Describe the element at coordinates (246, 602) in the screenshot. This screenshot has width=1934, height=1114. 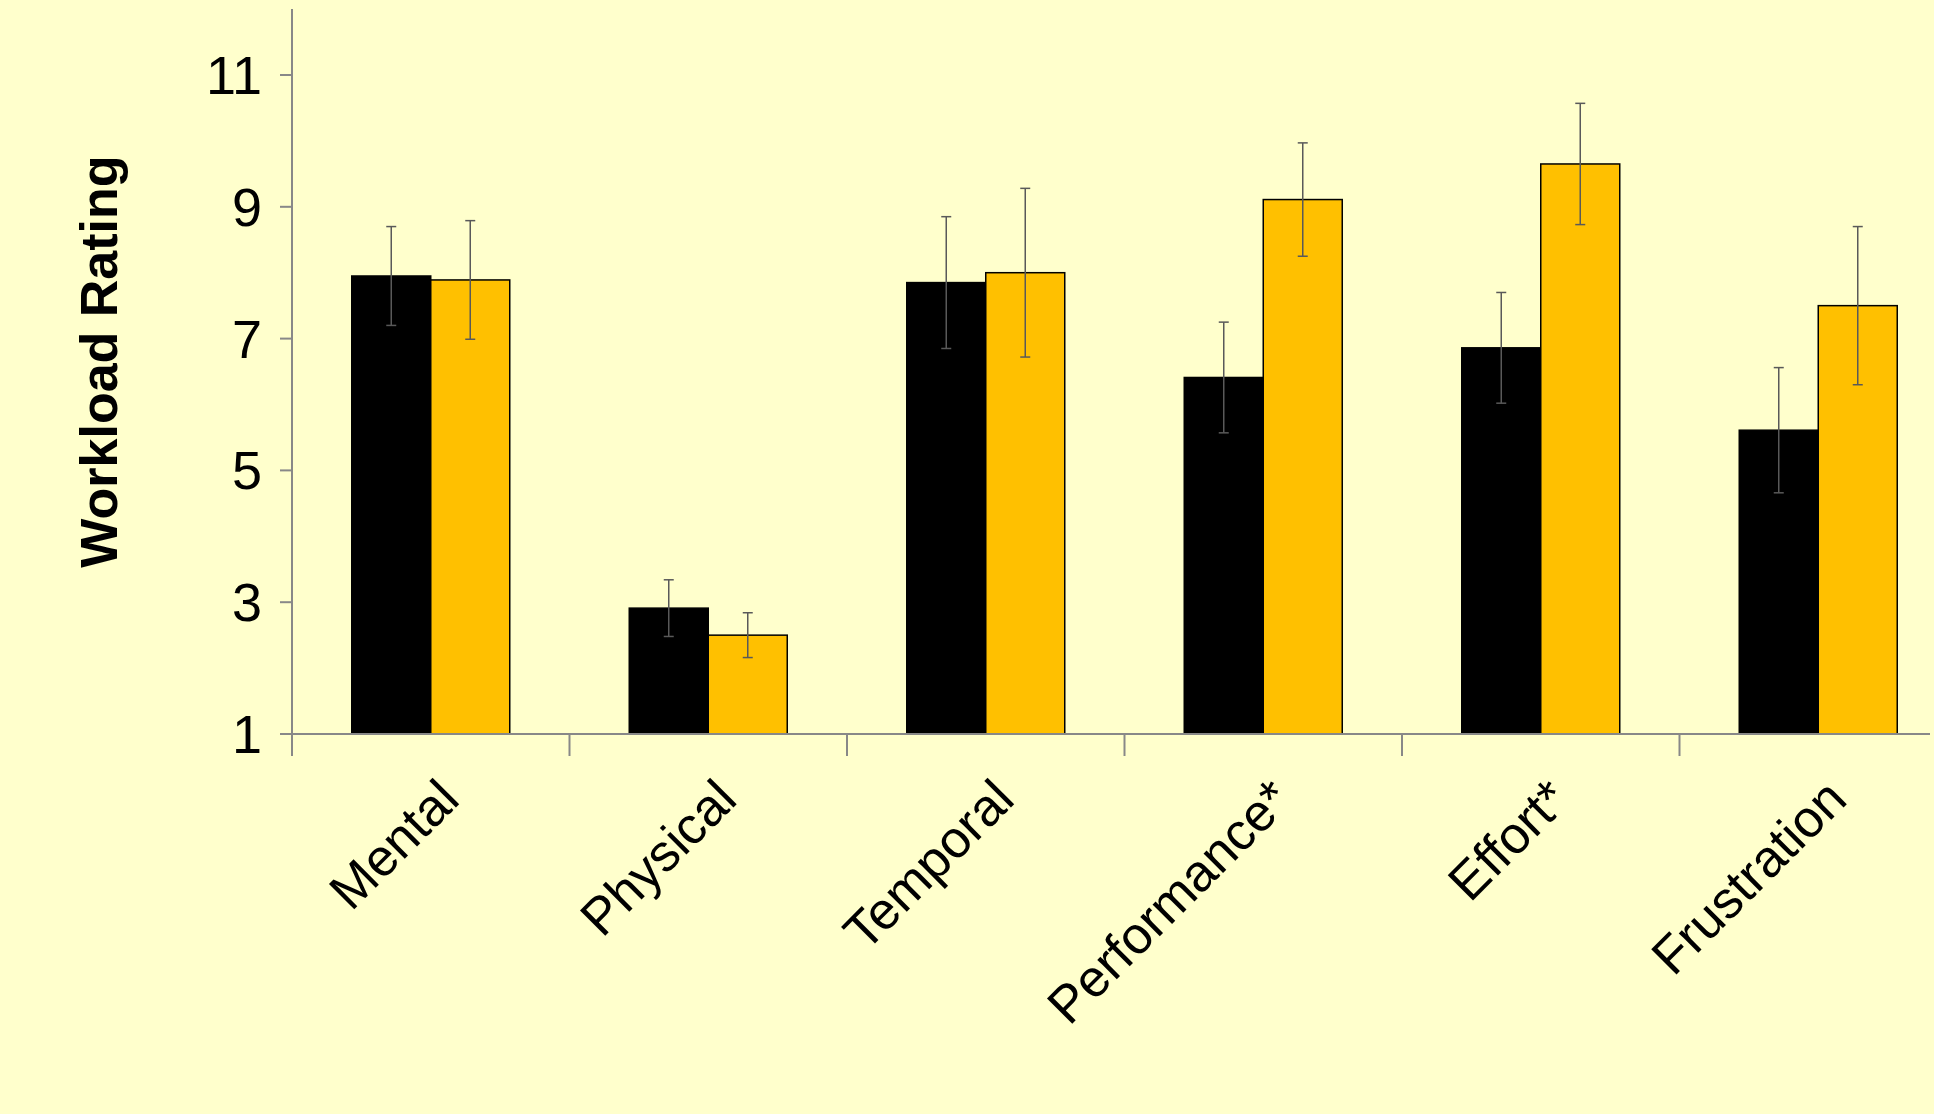
I see `y-tick-label: 3` at that location.